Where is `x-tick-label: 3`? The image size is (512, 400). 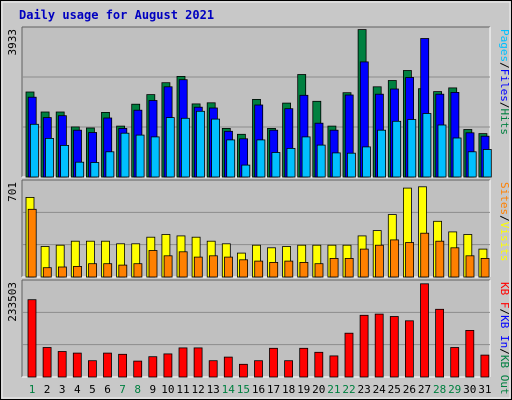 x-tick-label: 3 is located at coordinates (62, 389).